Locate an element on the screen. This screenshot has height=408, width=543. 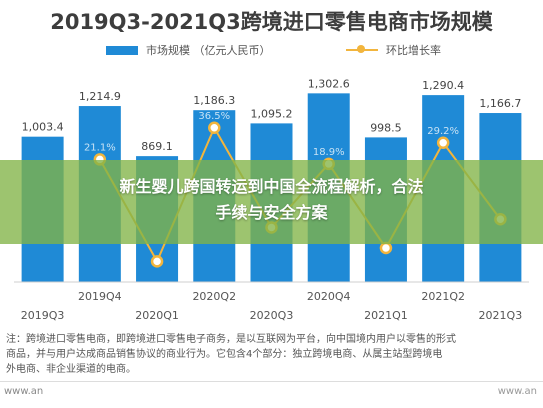
x-tick-2020Q1: 2020Q1 is located at coordinates (157, 315).